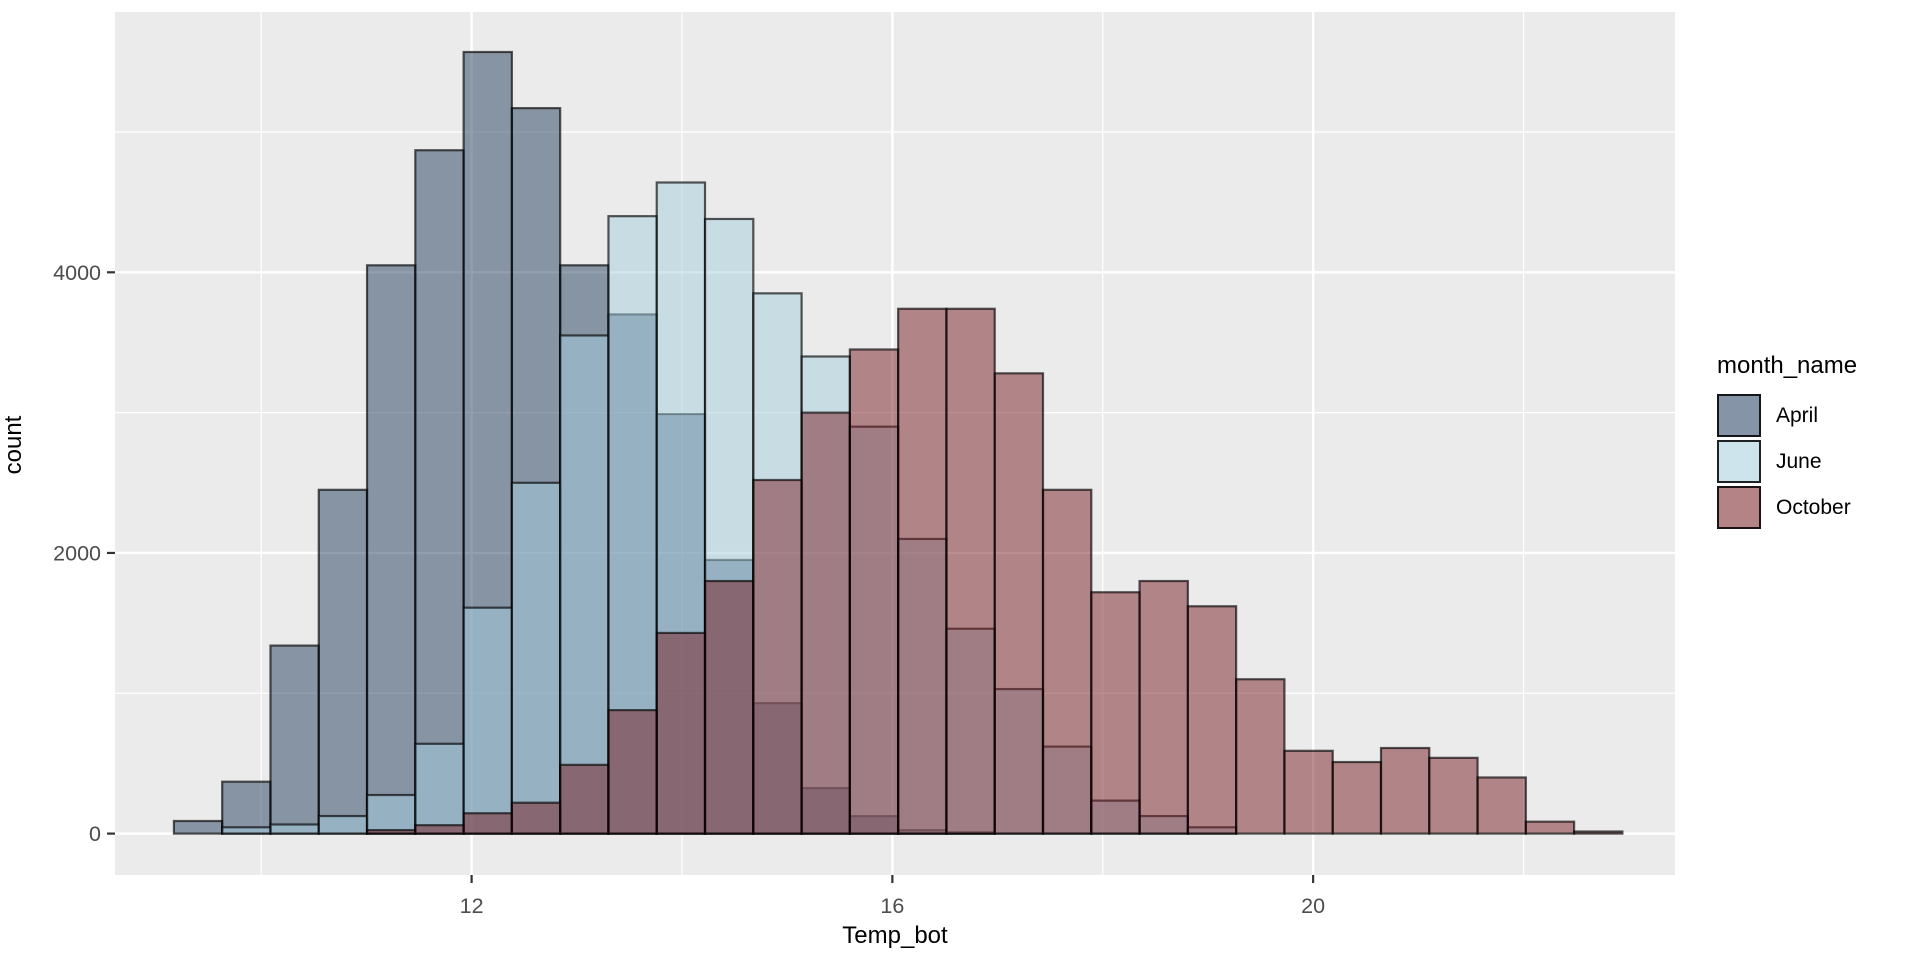 Image resolution: width=1920 pixels, height=960 pixels. I want to click on legend-item: October, so click(1787, 507).